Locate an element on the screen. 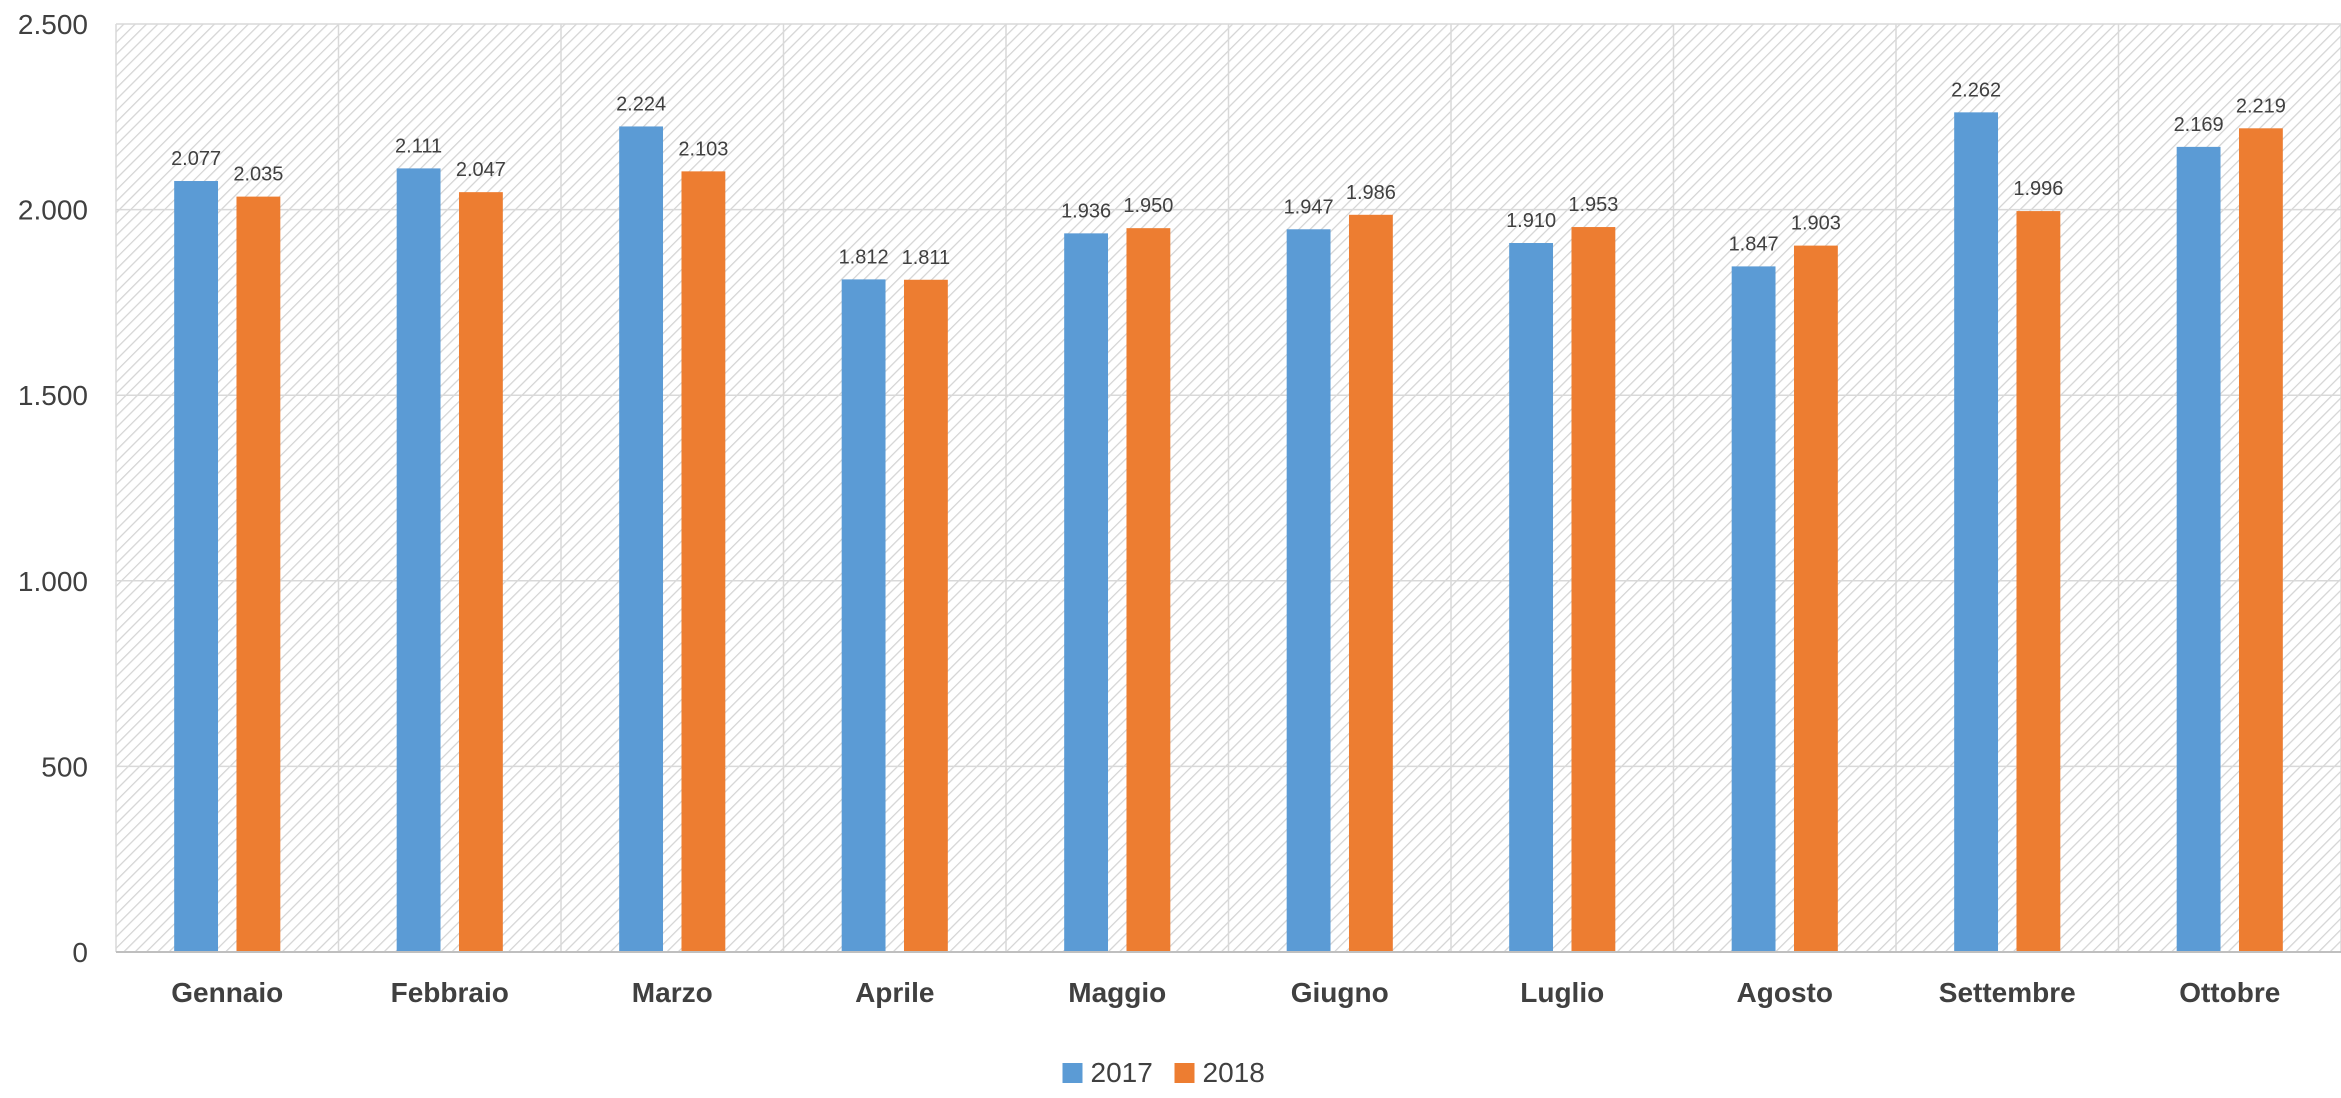 The image size is (2341, 1098). data-label: 1.936 is located at coordinates (1086, 211).